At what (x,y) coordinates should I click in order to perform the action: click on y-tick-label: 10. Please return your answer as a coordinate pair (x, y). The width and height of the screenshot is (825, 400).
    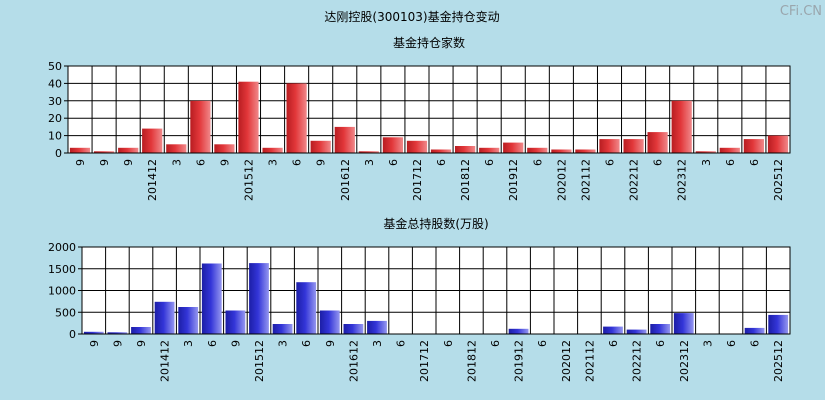
    Looking at the image, I should click on (55, 136).